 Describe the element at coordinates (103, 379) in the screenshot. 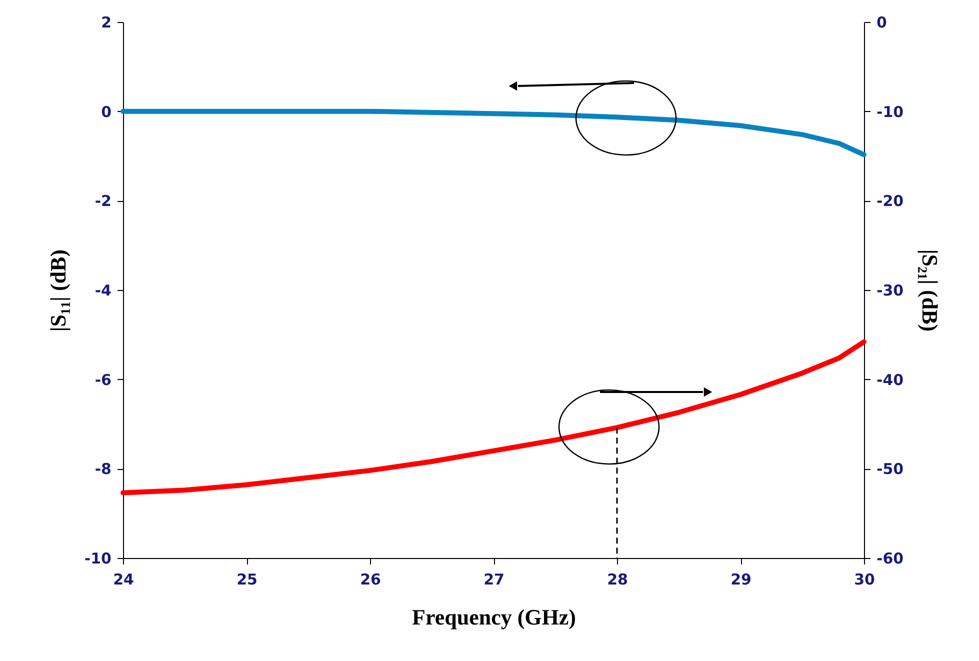

I see `y-tick-label: -6` at that location.